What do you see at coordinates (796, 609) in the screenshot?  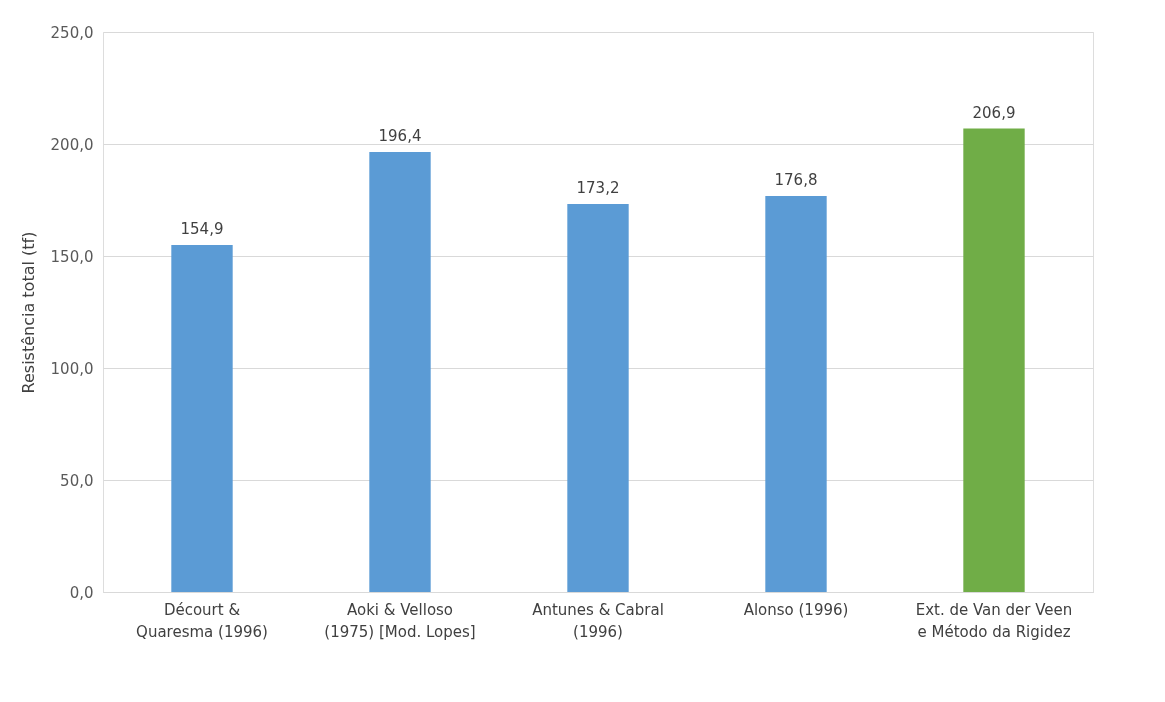 I see `x-tick-label: Alonso (1996)` at bounding box center [796, 609].